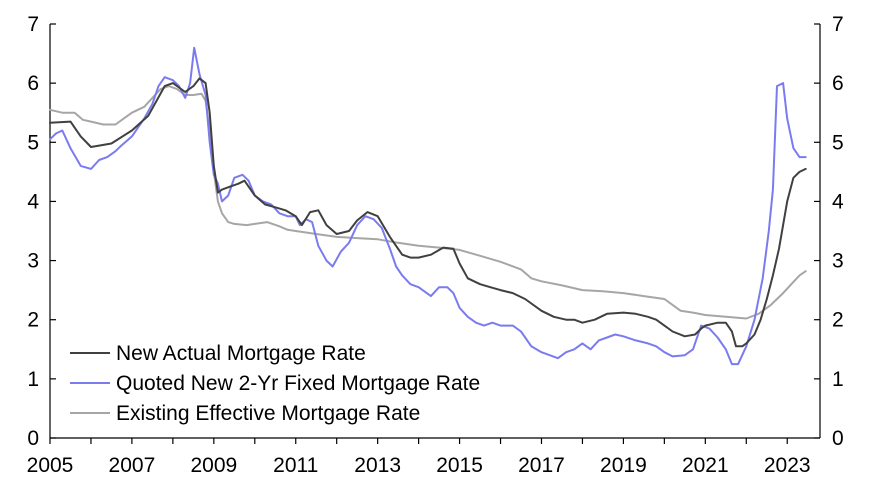  I want to click on y-tick-label-left: 7, so click(33, 24).